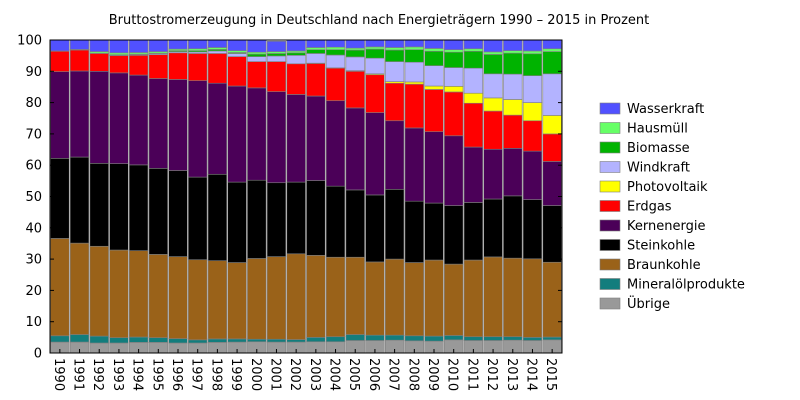 Image resolution: width=800 pixels, height=400 pixels. What do you see at coordinates (294, 374) in the screenshot?
I see `x-tick-label: 2002` at bounding box center [294, 374].